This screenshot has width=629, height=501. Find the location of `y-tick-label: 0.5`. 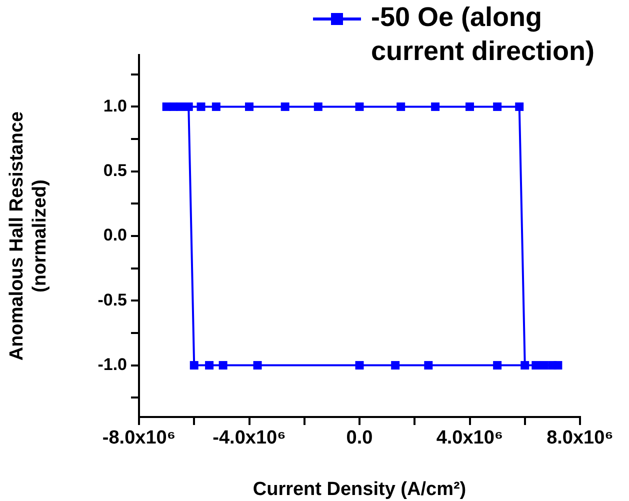

y-tick-label: 0.5 is located at coordinates (115, 170).